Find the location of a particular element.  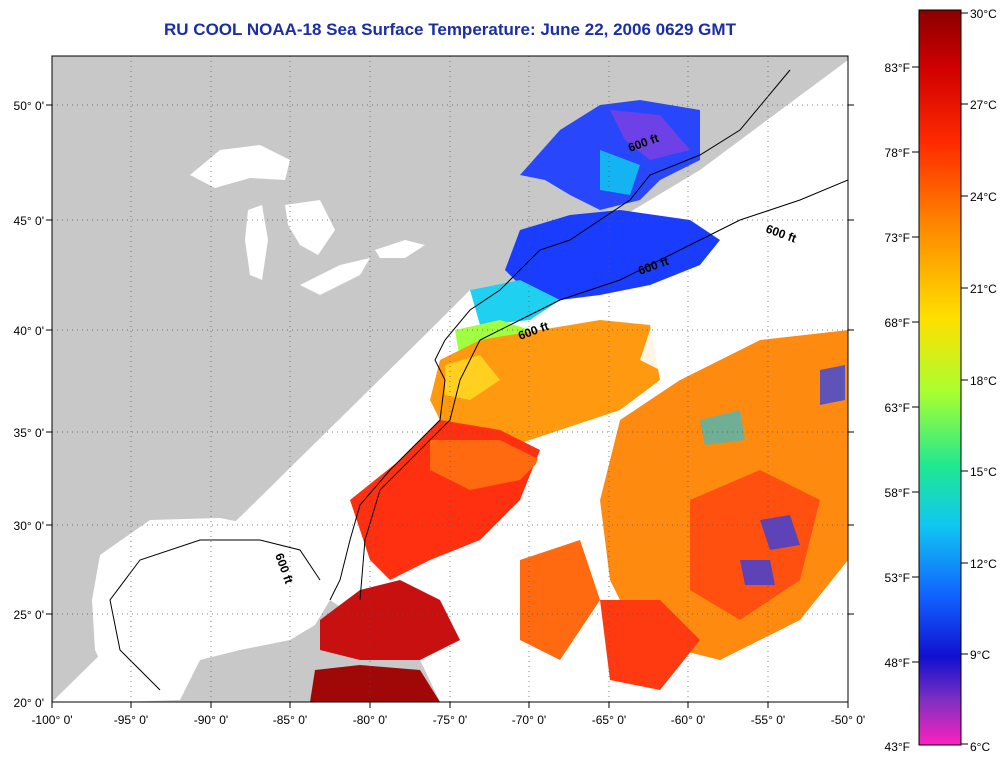

lake-michigan is located at coordinates (256, 242).